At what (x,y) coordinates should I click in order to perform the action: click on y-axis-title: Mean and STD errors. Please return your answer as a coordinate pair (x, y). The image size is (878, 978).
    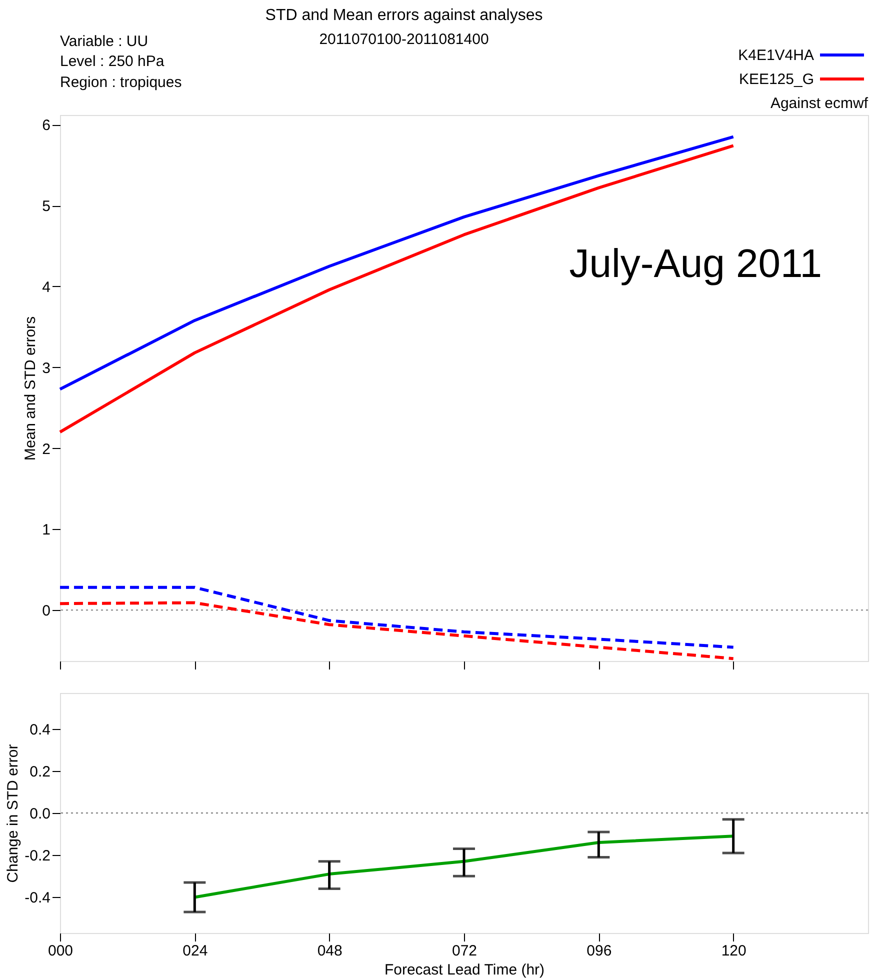
    Looking at the image, I should click on (31, 388).